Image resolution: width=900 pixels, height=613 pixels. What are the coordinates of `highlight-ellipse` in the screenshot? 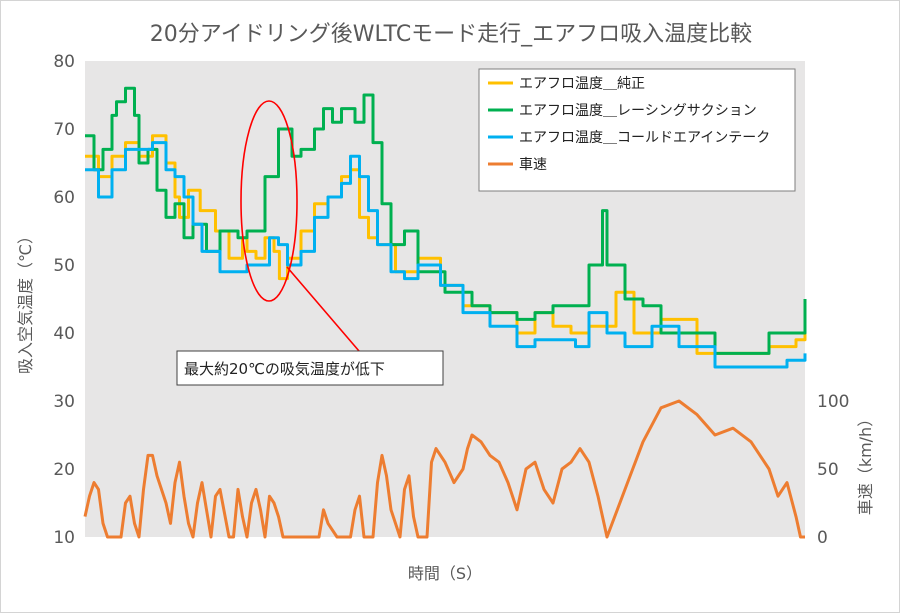 It's located at (269, 201).